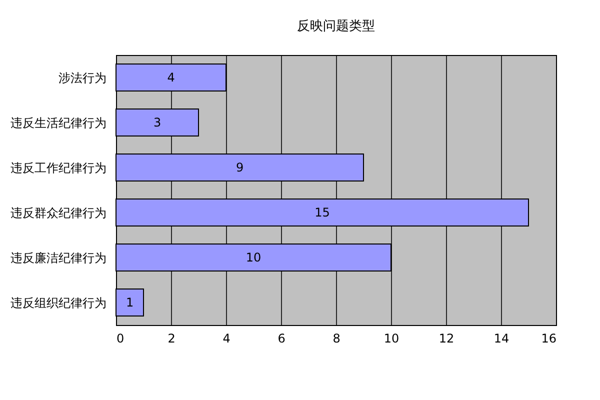 This screenshot has height=400, width=600. Describe the element at coordinates (240, 167) in the screenshot. I see `data-label: 9` at that location.